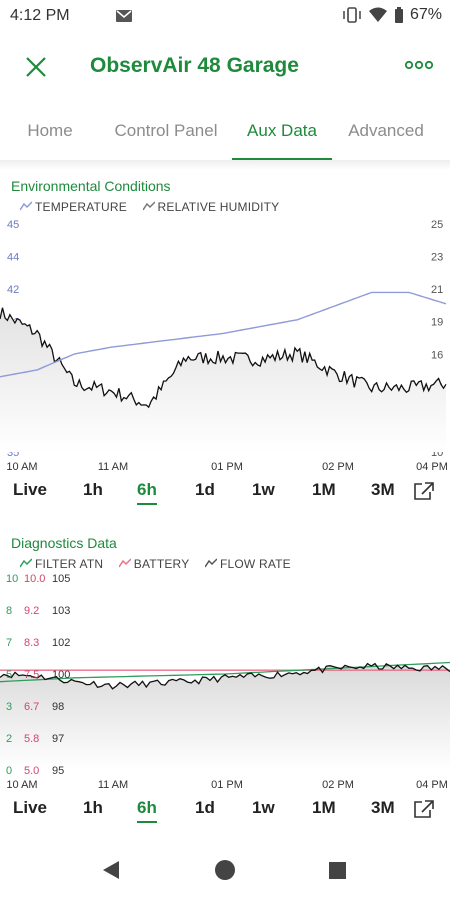 The width and height of the screenshot is (450, 900). Describe the element at coordinates (194, 65) in the screenshot. I see `page-title: ObservAir 48 Garage` at that location.